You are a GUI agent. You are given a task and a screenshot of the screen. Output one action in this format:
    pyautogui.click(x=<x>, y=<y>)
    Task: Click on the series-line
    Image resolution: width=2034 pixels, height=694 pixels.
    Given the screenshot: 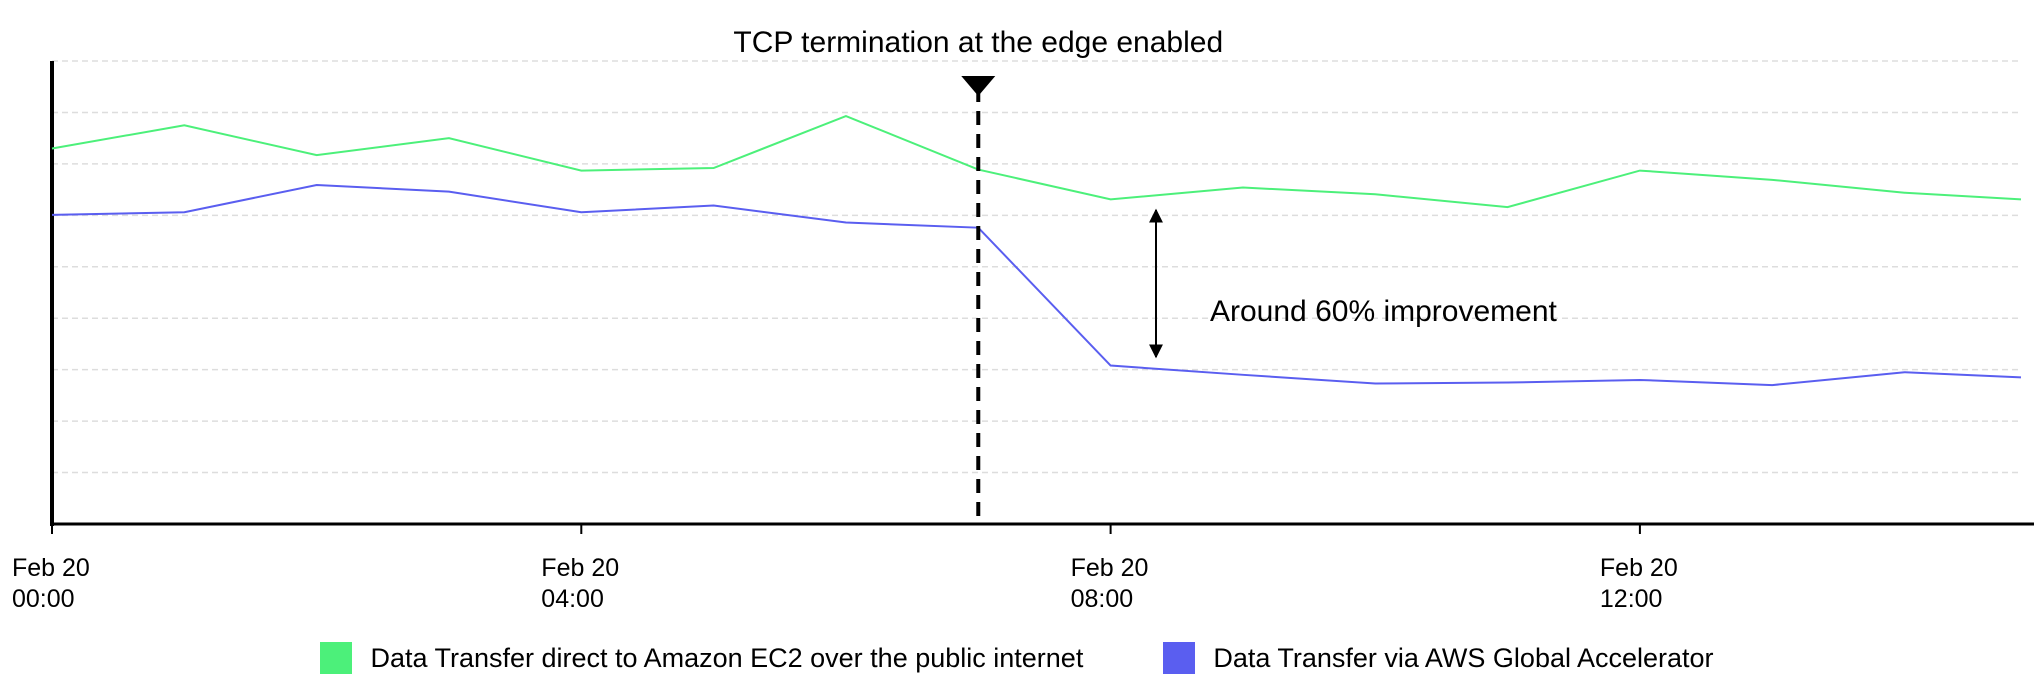 What is the action you would take?
    pyautogui.click(x=1036, y=161)
    